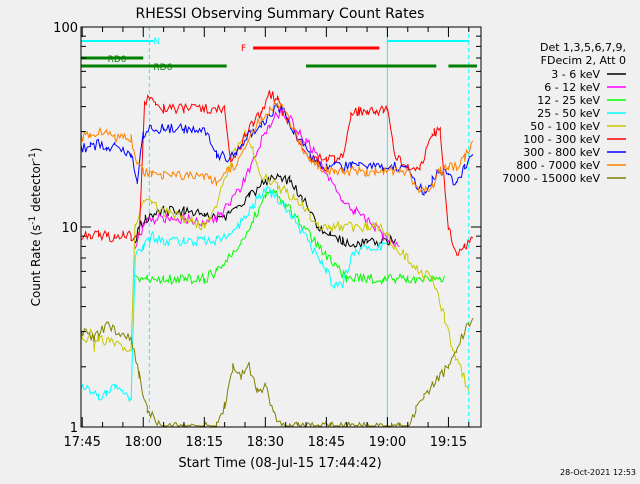  I want to click on legend-label-6: 300 - 800 keV, so click(561, 152).